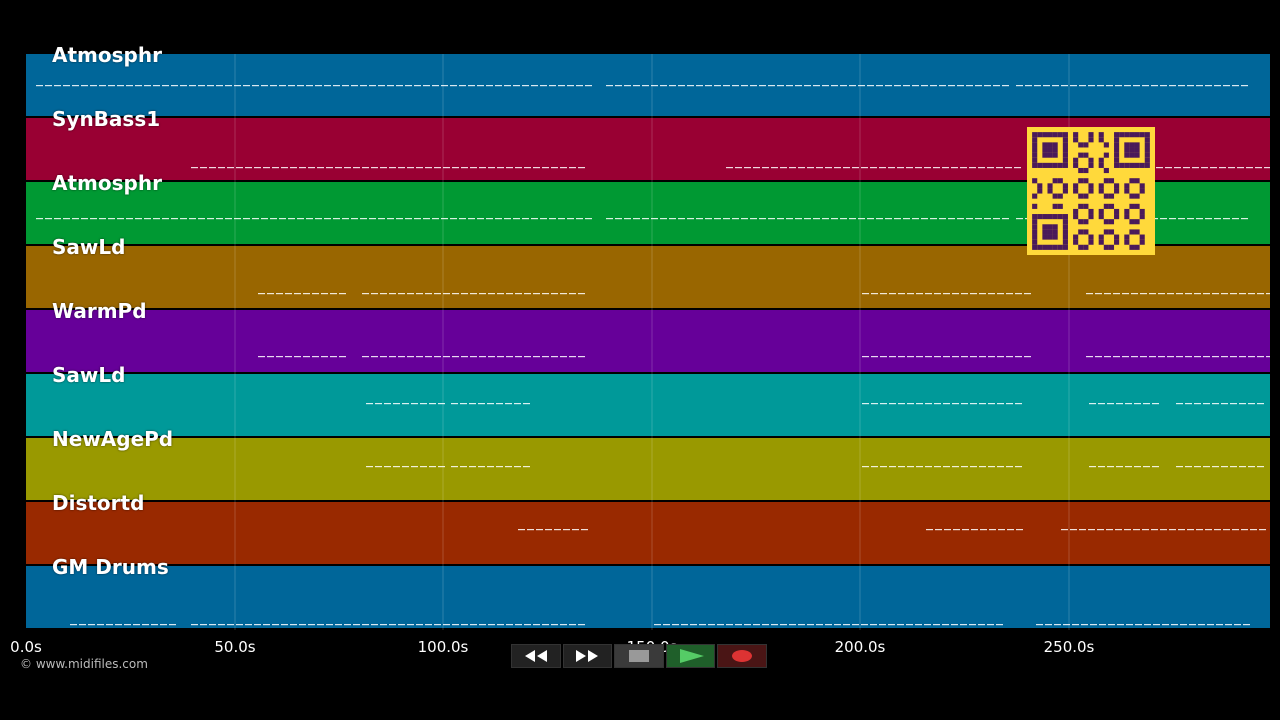  What do you see at coordinates (648, 79) in the screenshot?
I see `track-lane: Atmosphr` at bounding box center [648, 79].